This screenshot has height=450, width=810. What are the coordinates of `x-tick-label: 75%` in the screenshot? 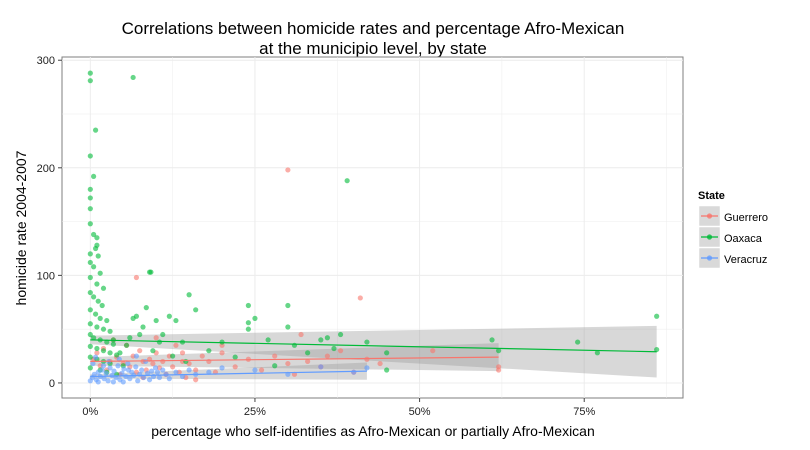 It's located at (584, 412).